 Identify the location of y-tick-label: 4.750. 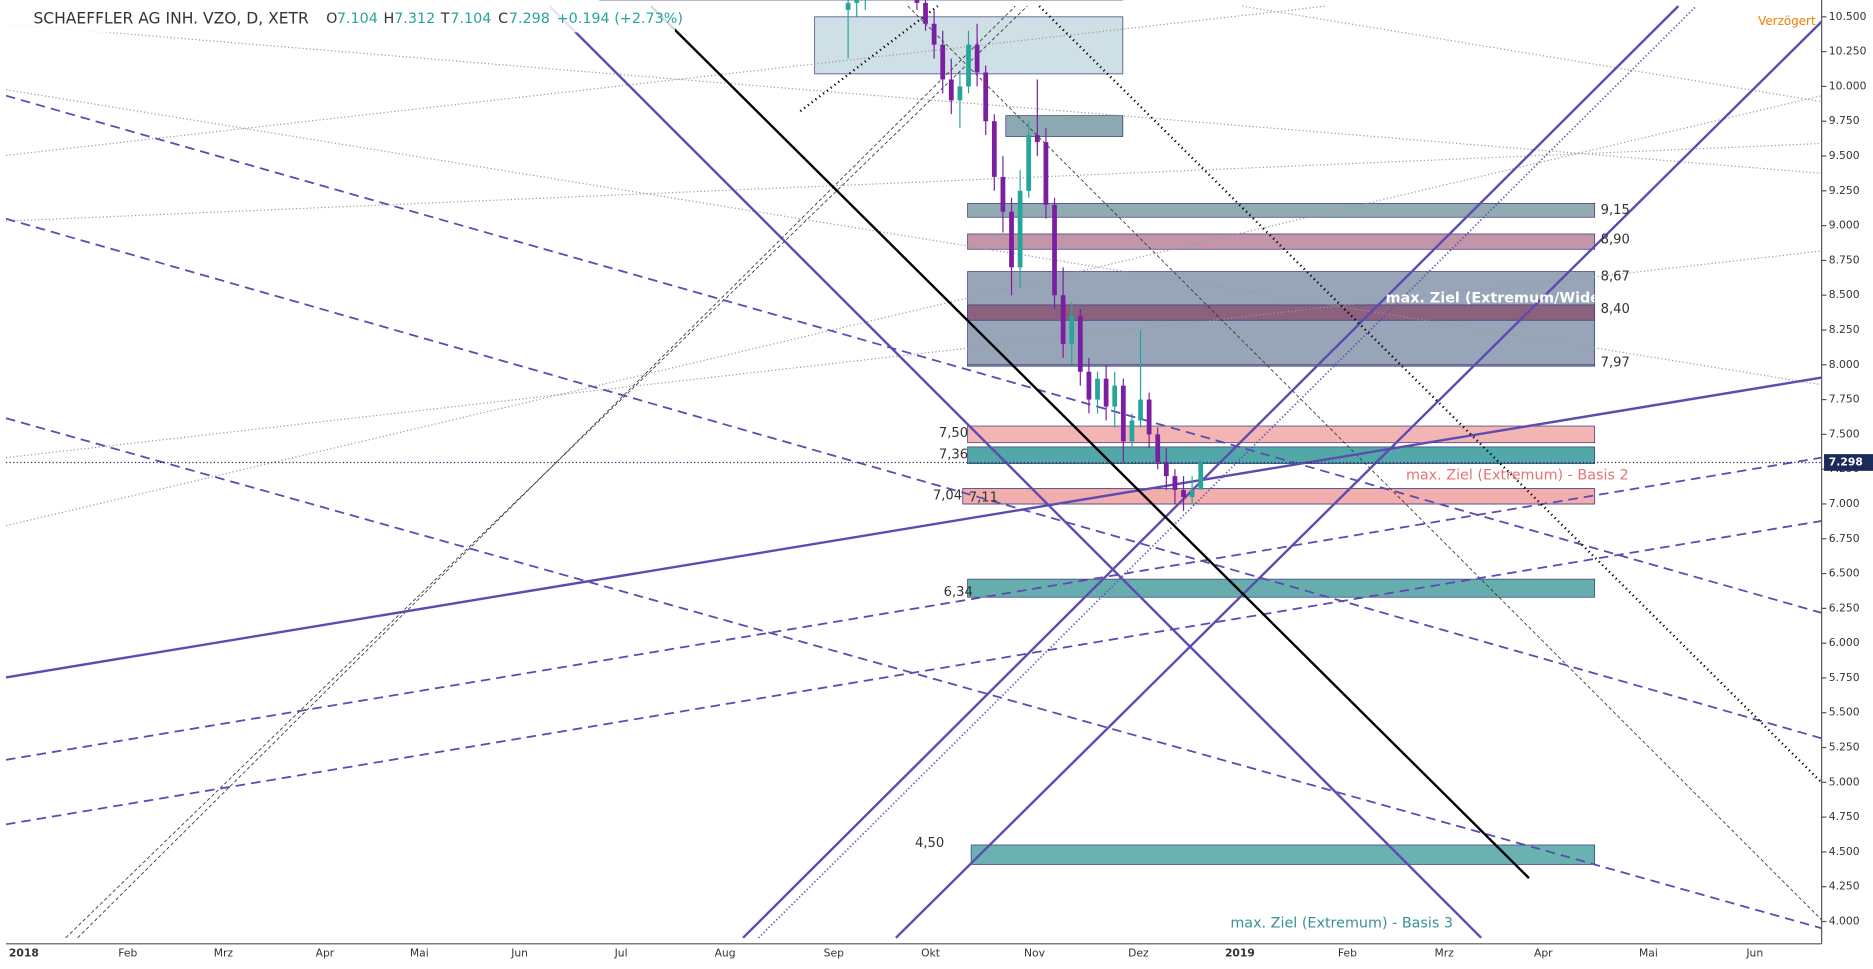
(1844, 816).